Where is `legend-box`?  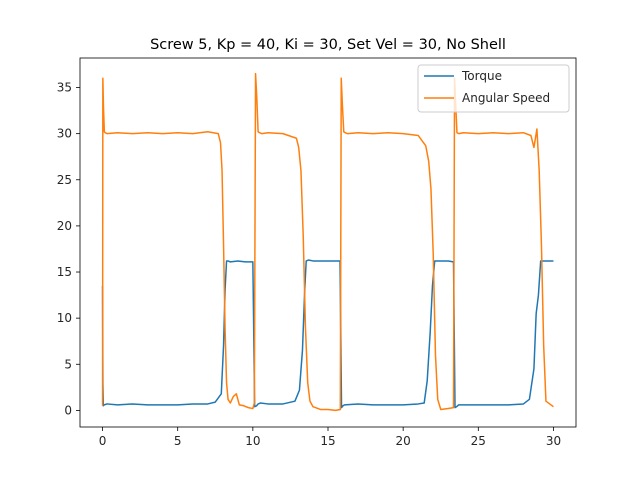 legend-box is located at coordinates (493, 88).